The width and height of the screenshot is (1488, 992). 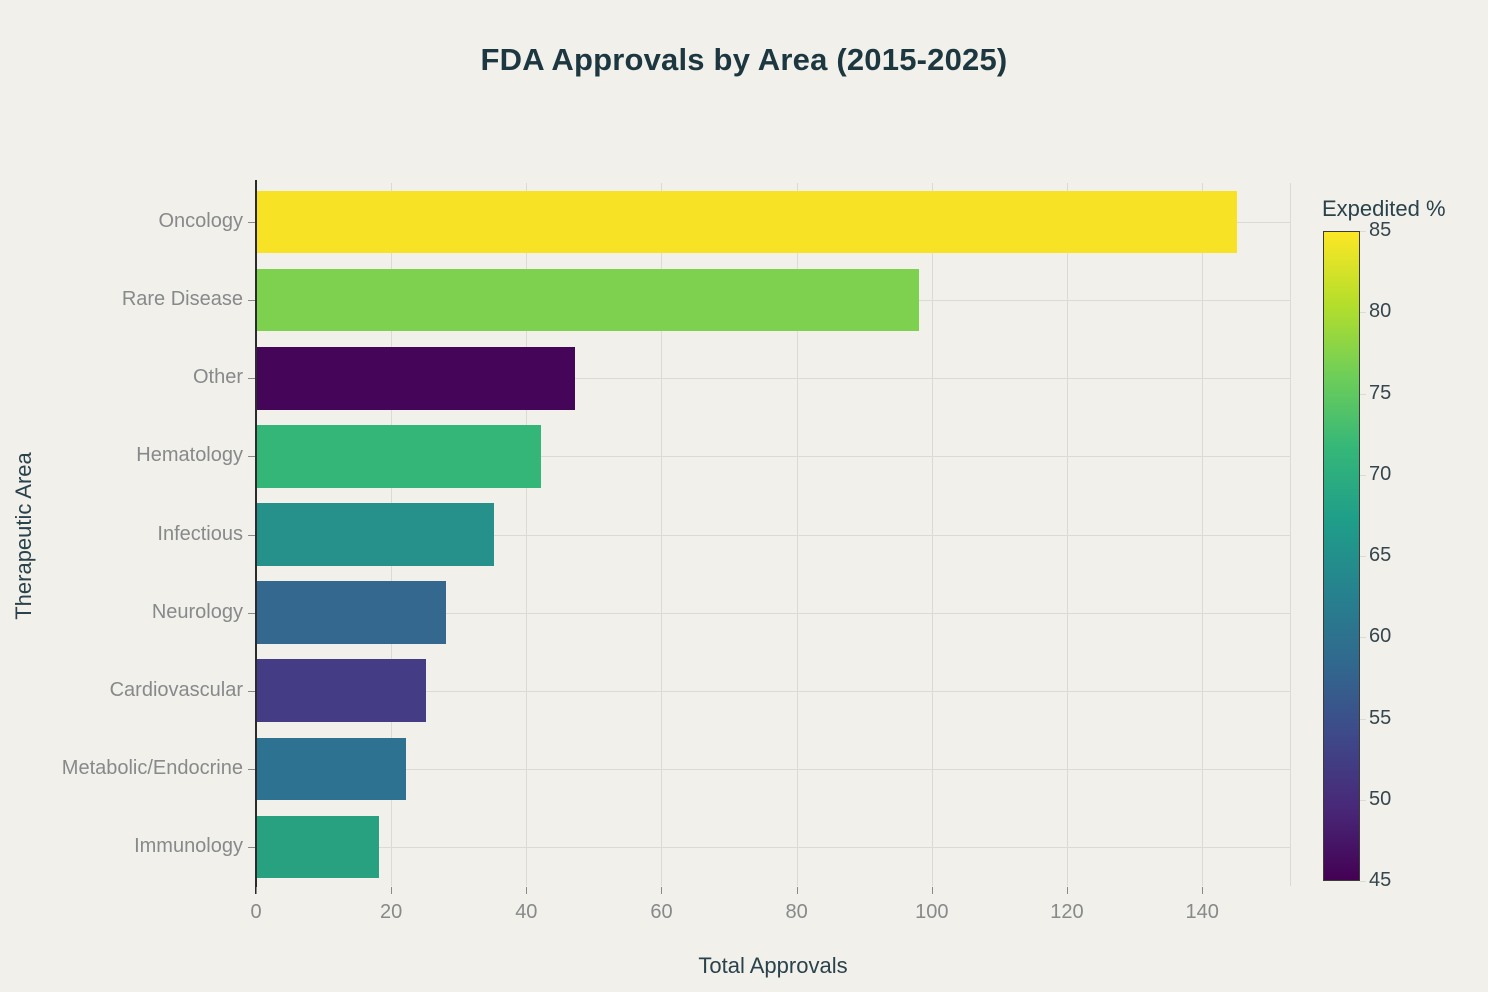 I want to click on x-tick-label: 20, so click(x=391, y=912).